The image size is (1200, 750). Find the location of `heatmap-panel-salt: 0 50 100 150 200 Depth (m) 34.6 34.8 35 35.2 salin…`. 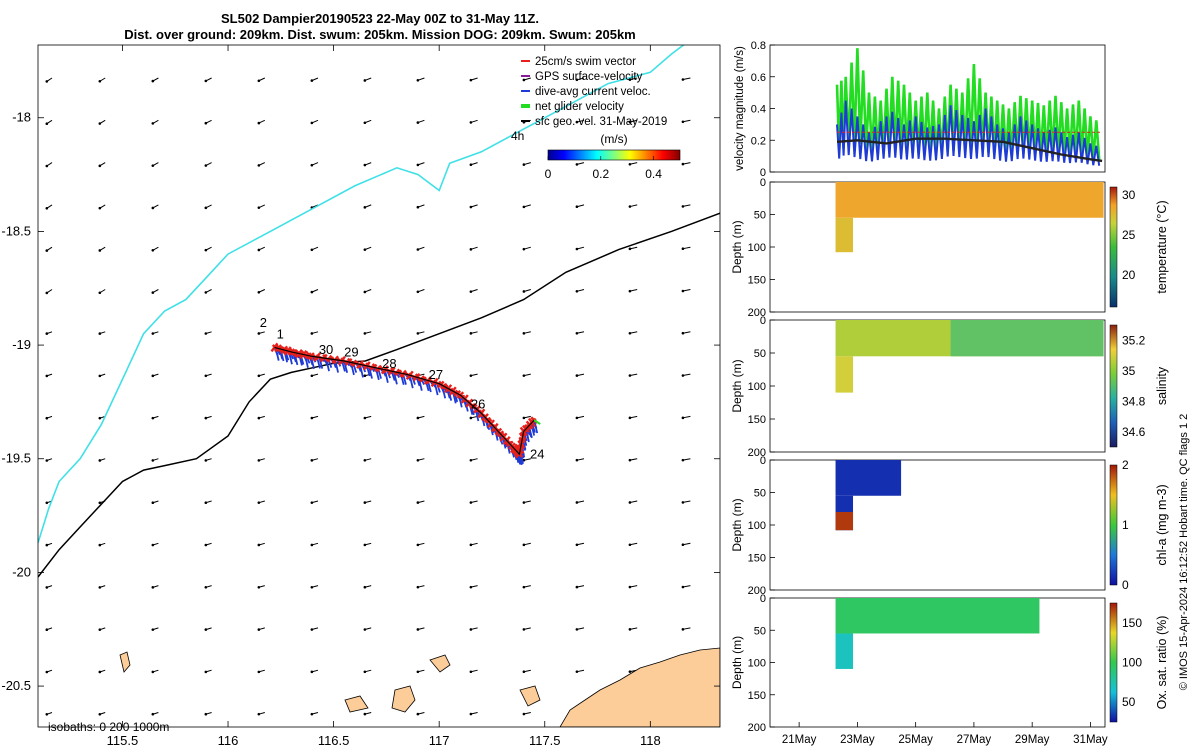

heatmap-panel-salt: 0 50 100 150 200 Depth (m) 34.6 34.8 35 35.2 salin… is located at coordinates (949, 387).